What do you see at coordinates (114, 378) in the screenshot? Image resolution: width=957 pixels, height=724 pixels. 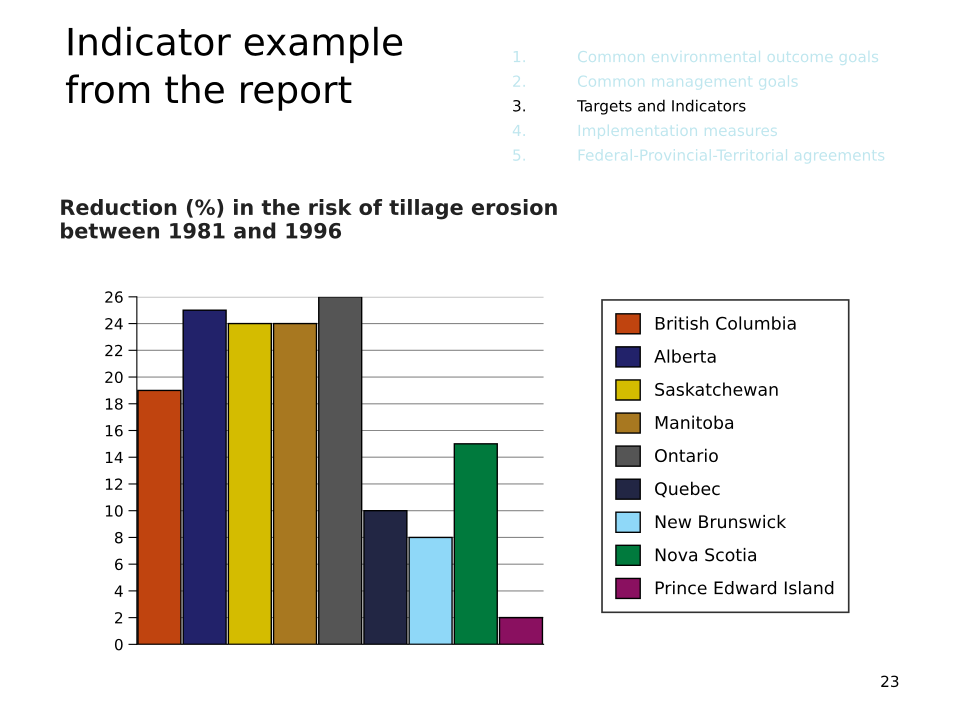 I see `y-tick-label: 20` at bounding box center [114, 378].